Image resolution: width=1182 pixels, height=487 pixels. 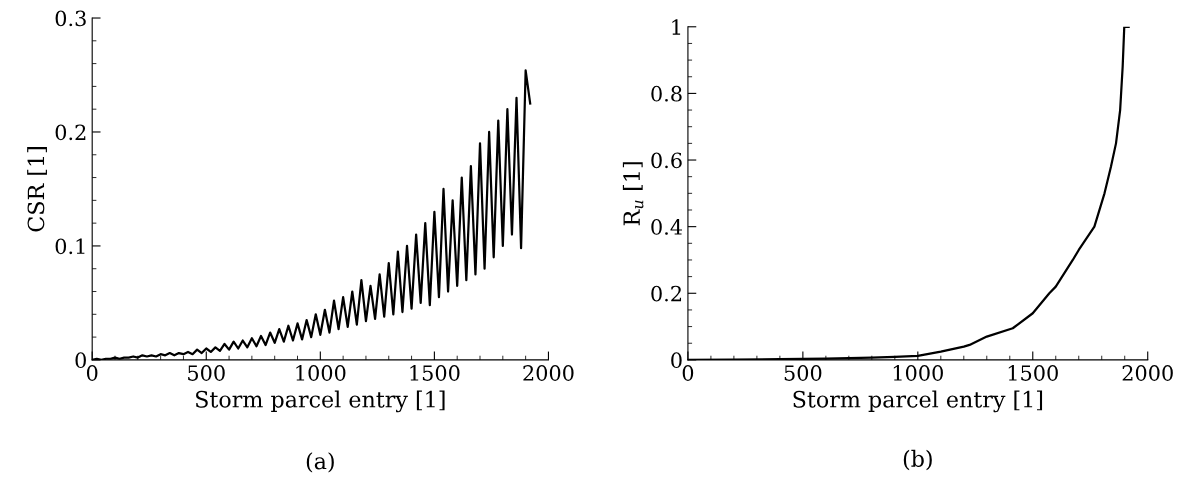 What do you see at coordinates (667, 227) in the screenshot?
I see `y-tick-label: 0.4` at bounding box center [667, 227].